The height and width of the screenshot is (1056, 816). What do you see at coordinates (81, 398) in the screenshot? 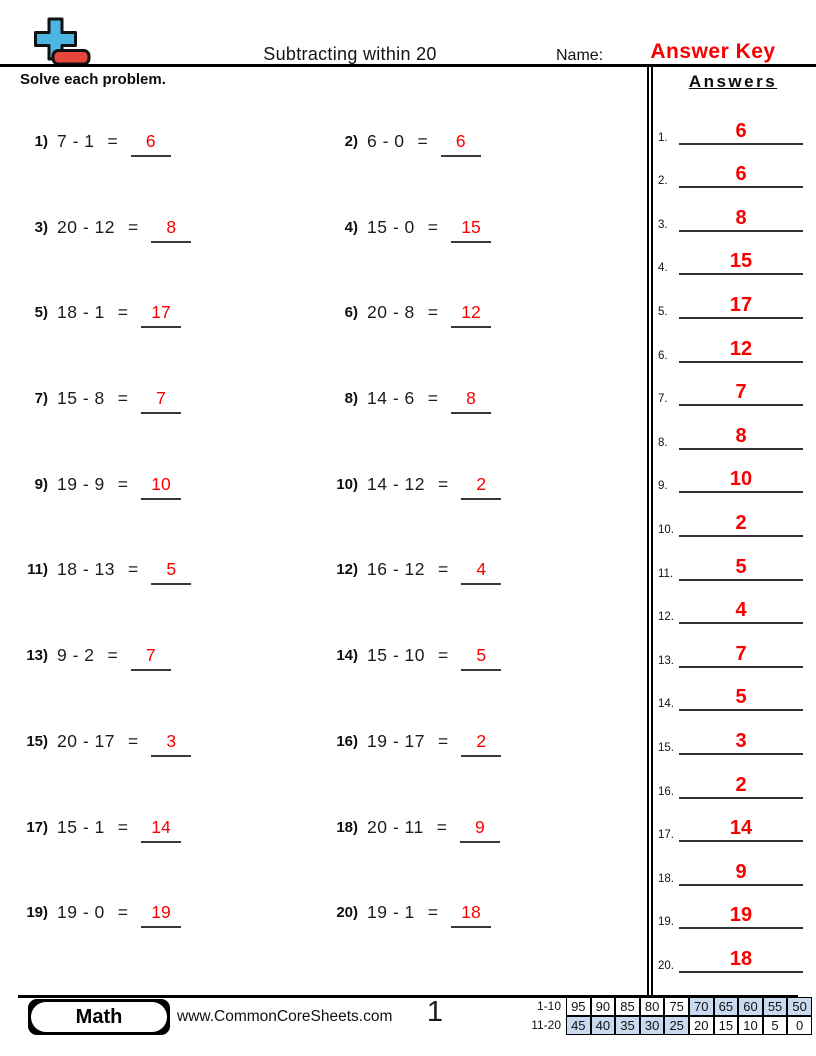
I see `problem-expression: 15 - 8` at bounding box center [81, 398].